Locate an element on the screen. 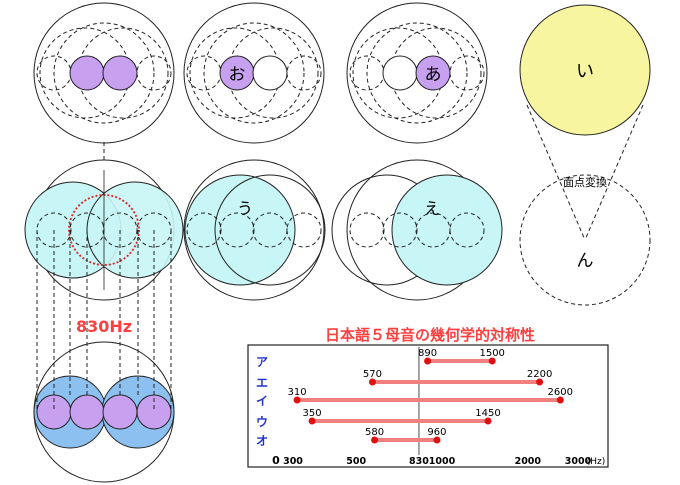 The height and width of the screenshot is (485, 680). vowel-i-label: い is located at coordinates (585, 71).